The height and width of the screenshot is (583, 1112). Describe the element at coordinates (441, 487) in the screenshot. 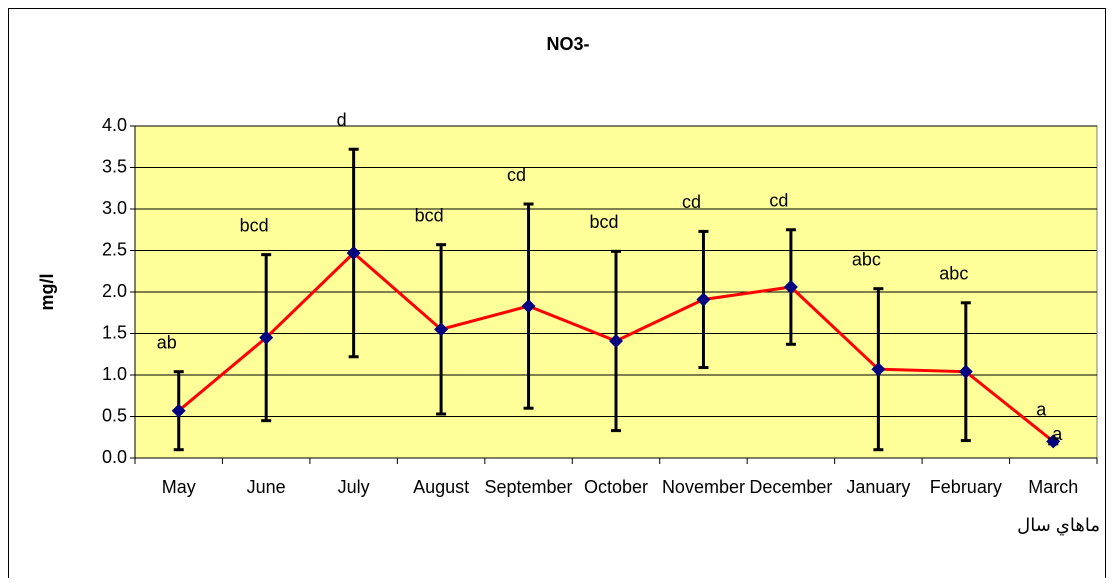

I see `x-tick-label: August` at that location.